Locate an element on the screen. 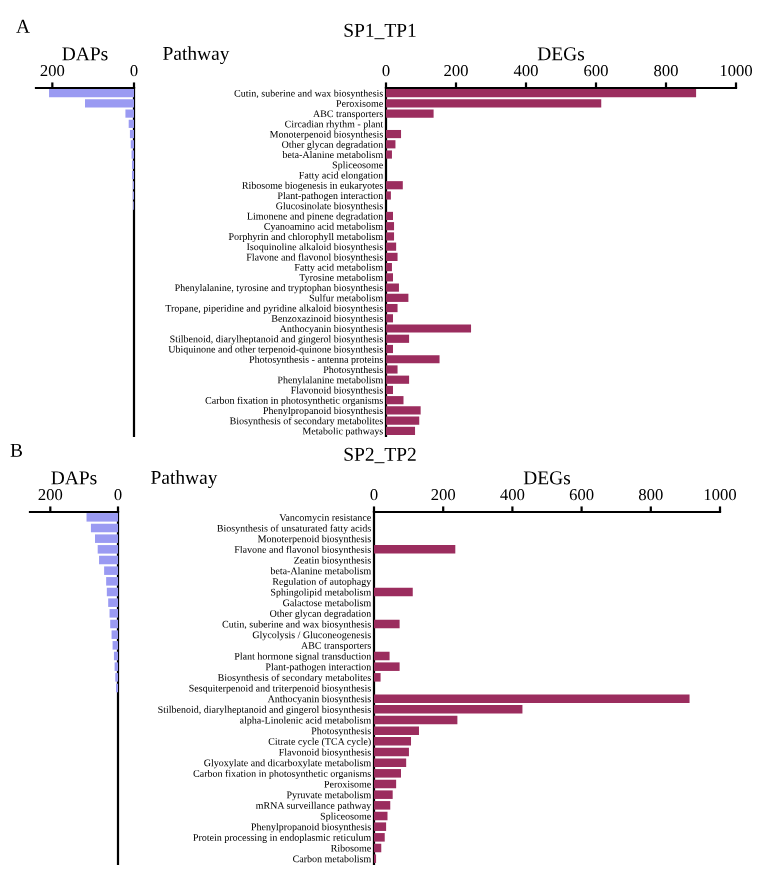 Image resolution: width=766 pixels, height=882 pixels. text: SP1_TP1 is located at coordinates (380, 31).